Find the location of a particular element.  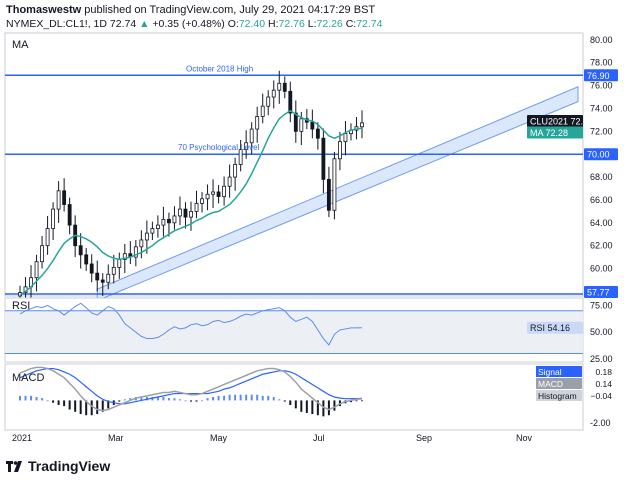

low-value: 72.26 is located at coordinates (329, 24).